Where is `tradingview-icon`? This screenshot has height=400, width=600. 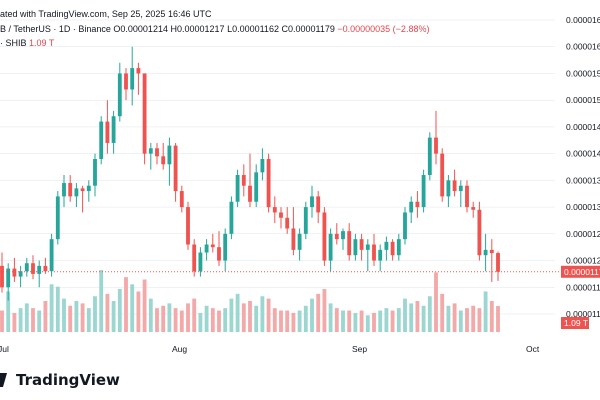
tradingview-icon is located at coordinates (3, 380).